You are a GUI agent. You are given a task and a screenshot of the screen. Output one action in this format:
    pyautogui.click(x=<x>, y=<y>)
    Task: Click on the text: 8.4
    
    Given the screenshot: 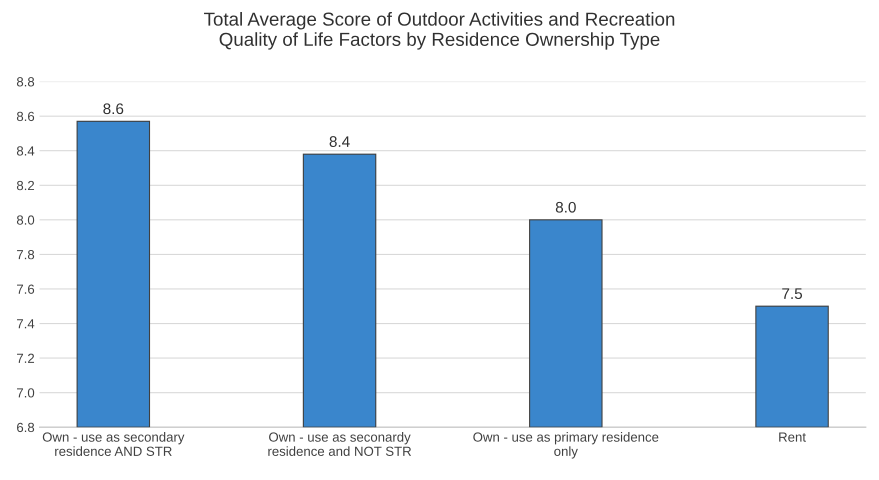 What is the action you would take?
    pyautogui.click(x=25, y=151)
    